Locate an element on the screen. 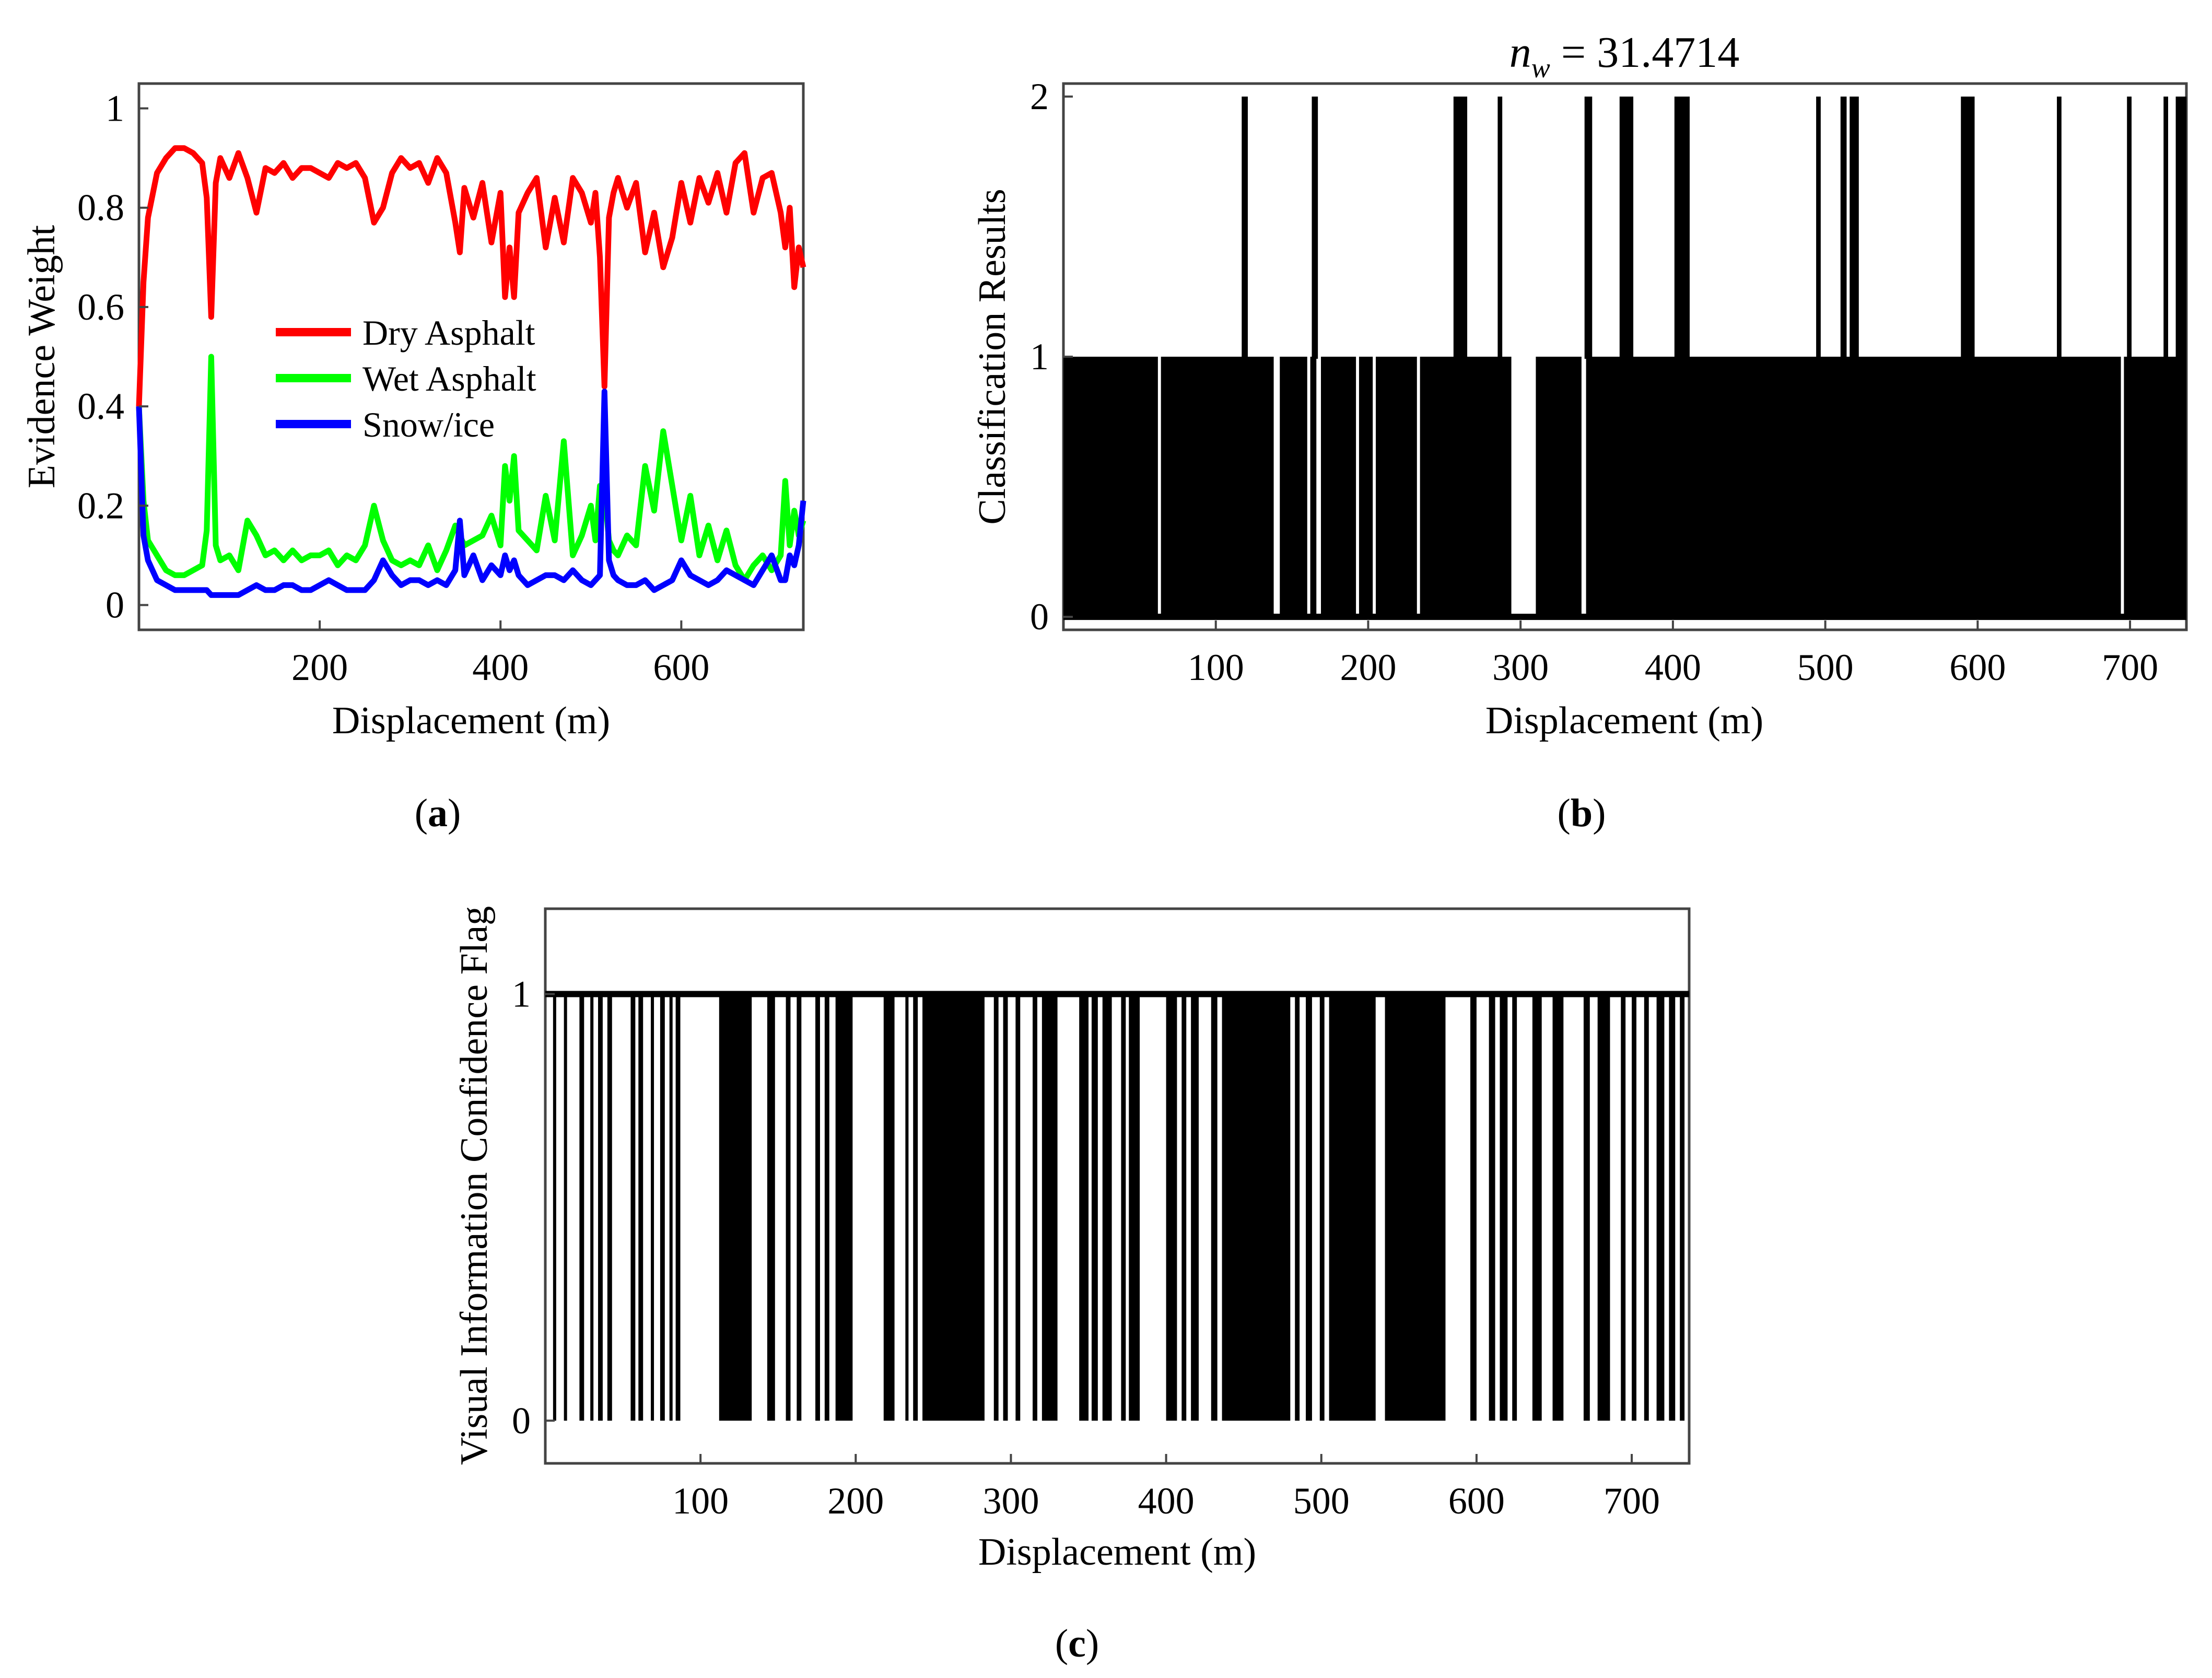  y-tick-label: 0.8 is located at coordinates (100, 208).